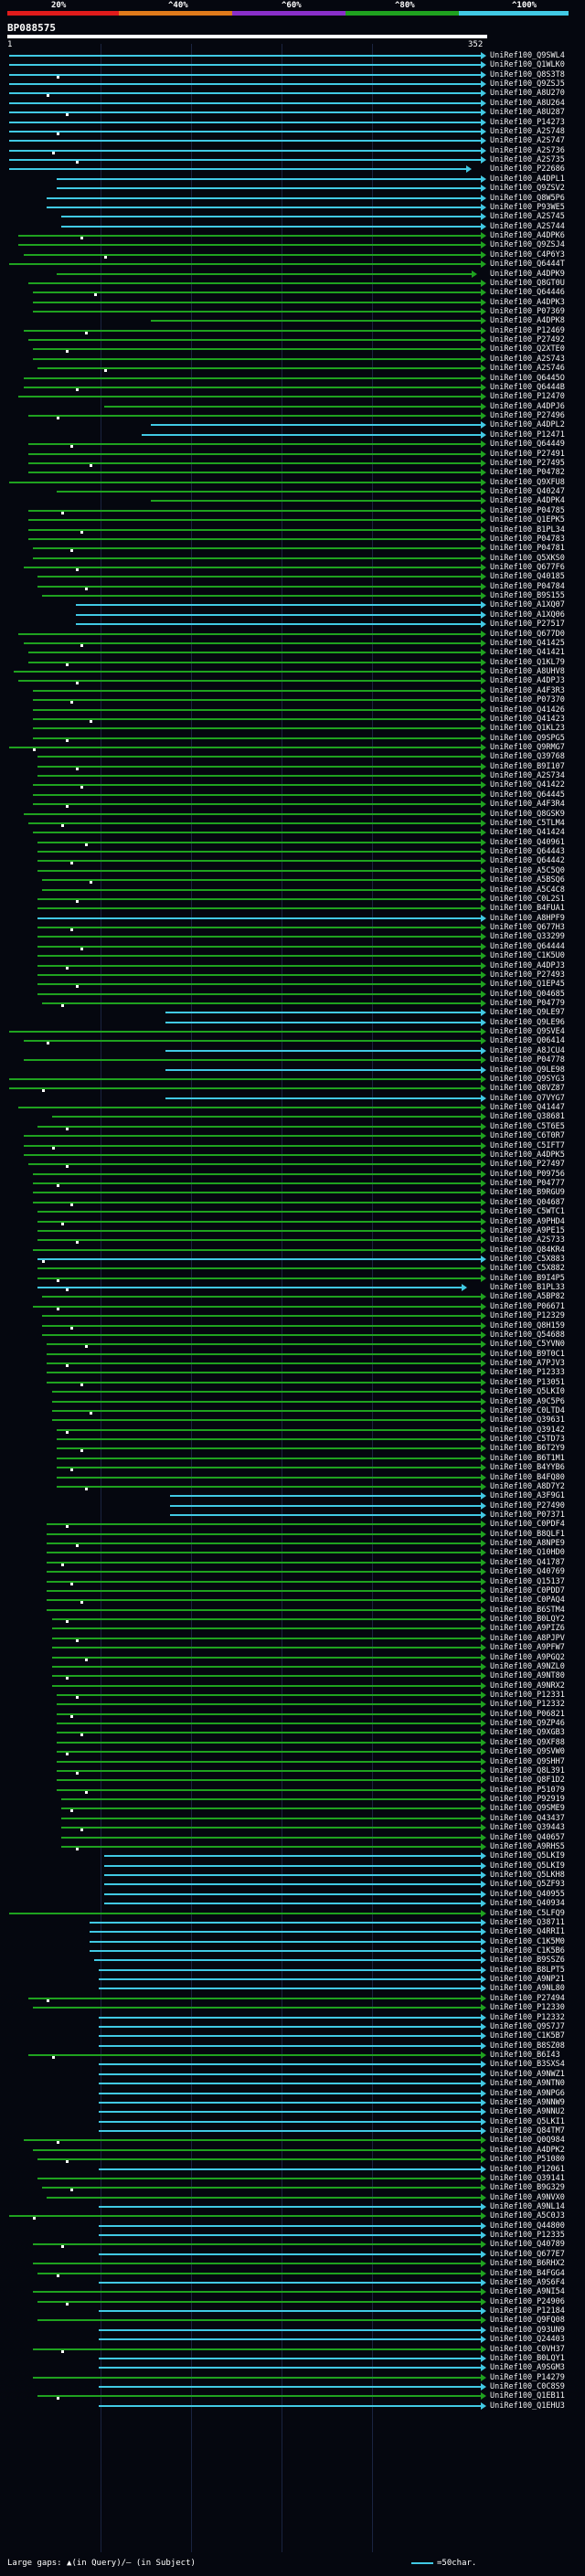 This screenshot has width=585, height=2576. Describe the element at coordinates (528, 2141) in the screenshot. I see `hit-id-link: UniRef100_Q0Q984` at that location.